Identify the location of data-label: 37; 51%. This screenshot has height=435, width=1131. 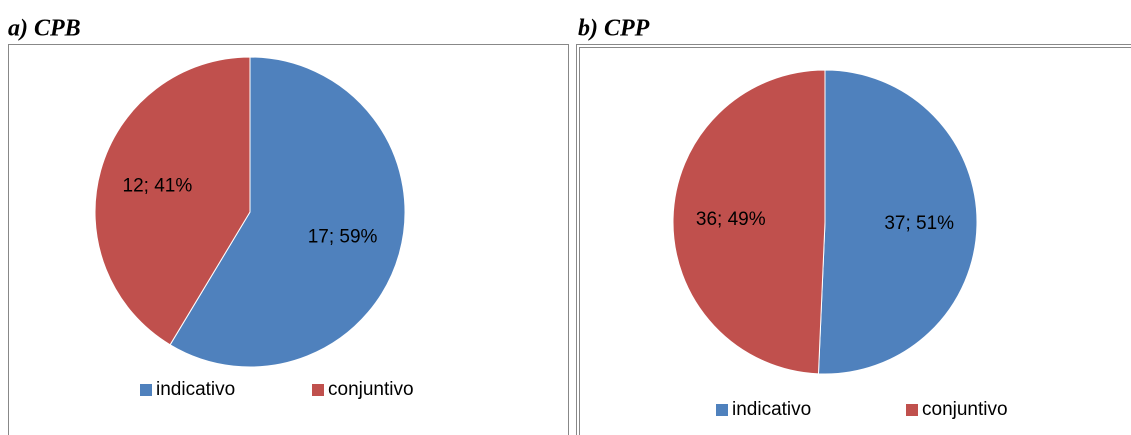
(919, 223).